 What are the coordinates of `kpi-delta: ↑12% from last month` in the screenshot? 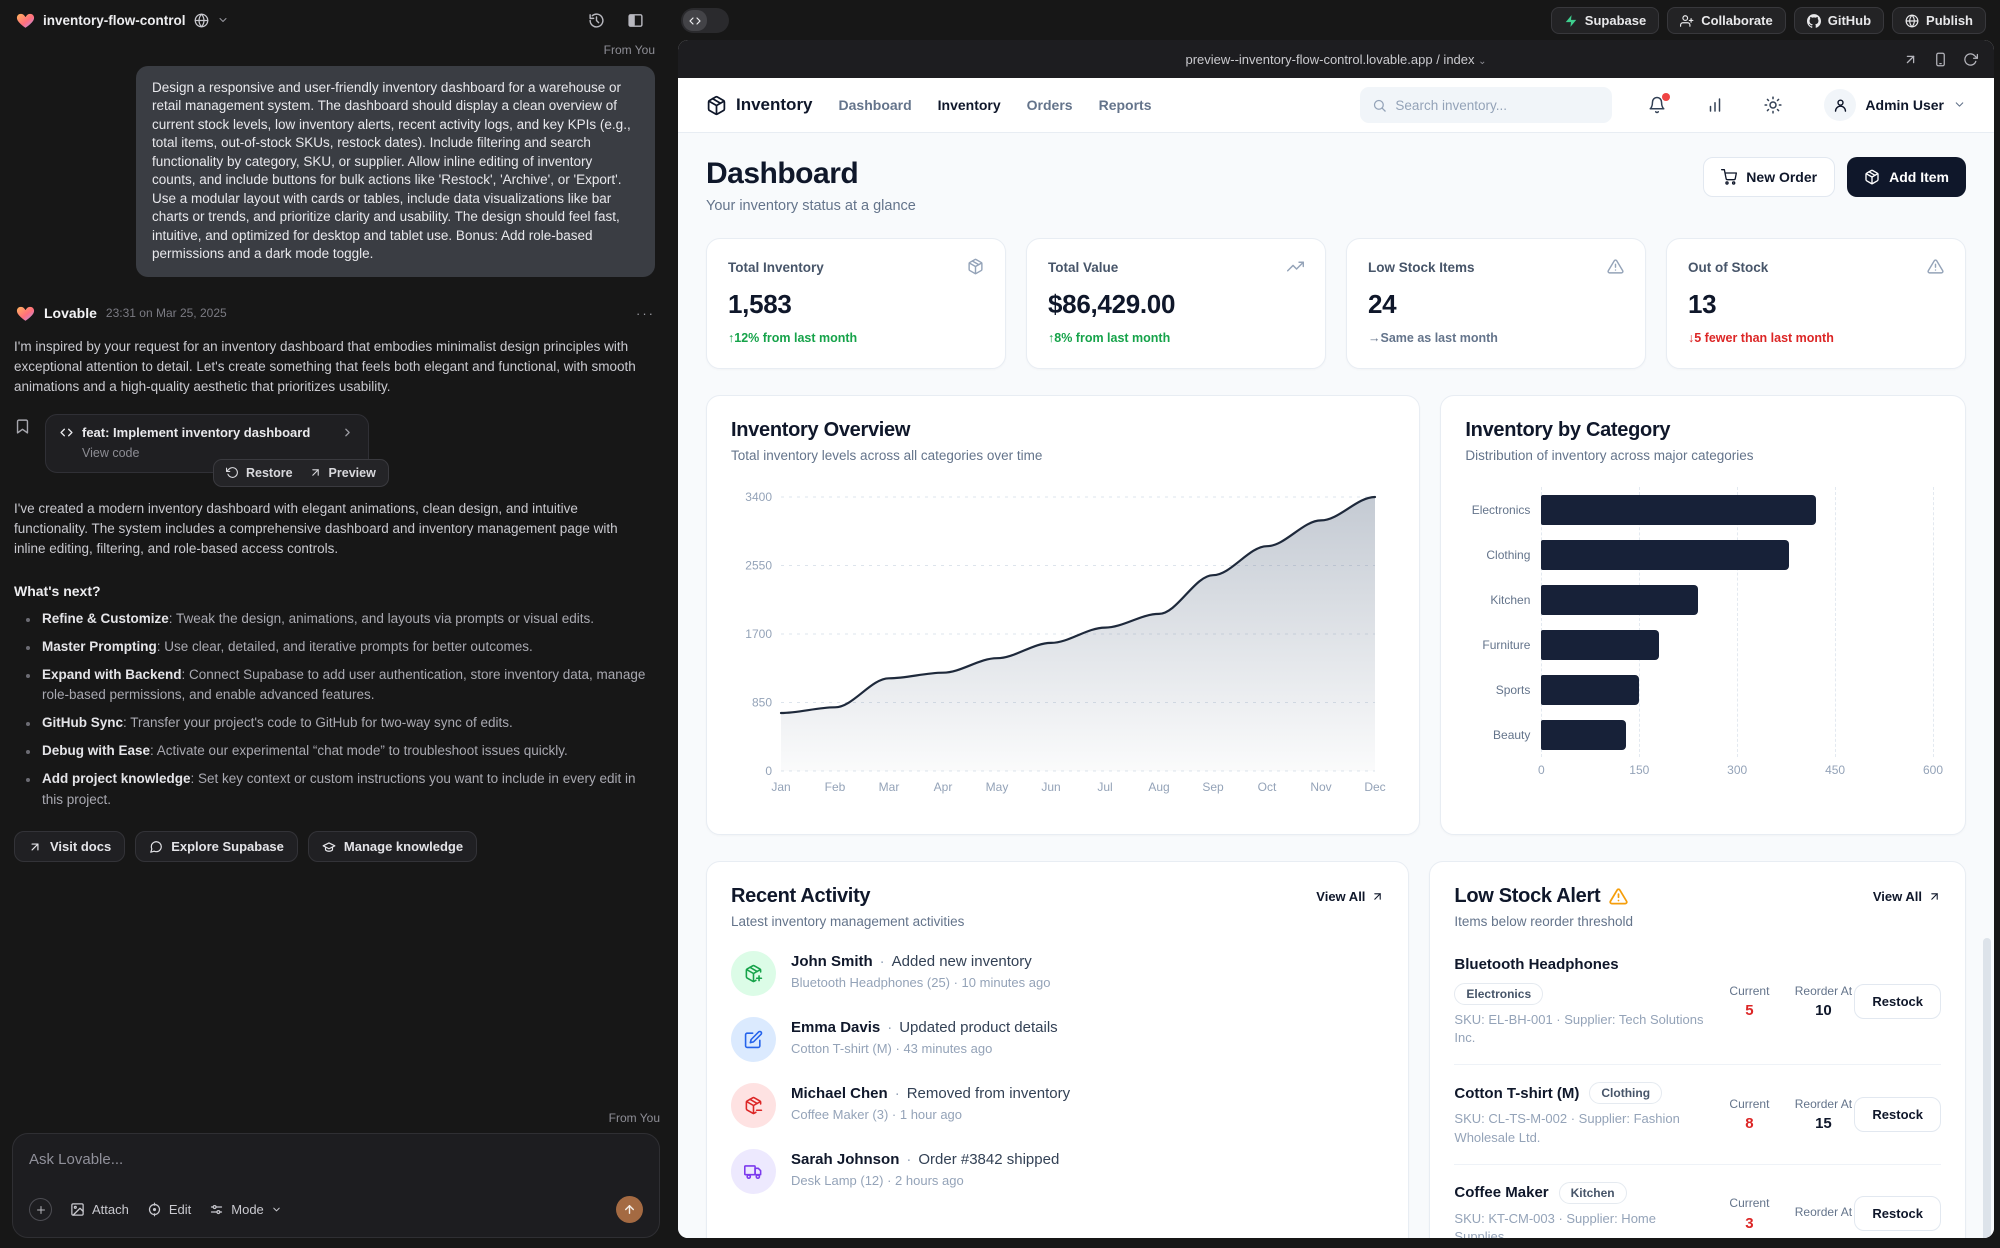 It's located at (793, 338).